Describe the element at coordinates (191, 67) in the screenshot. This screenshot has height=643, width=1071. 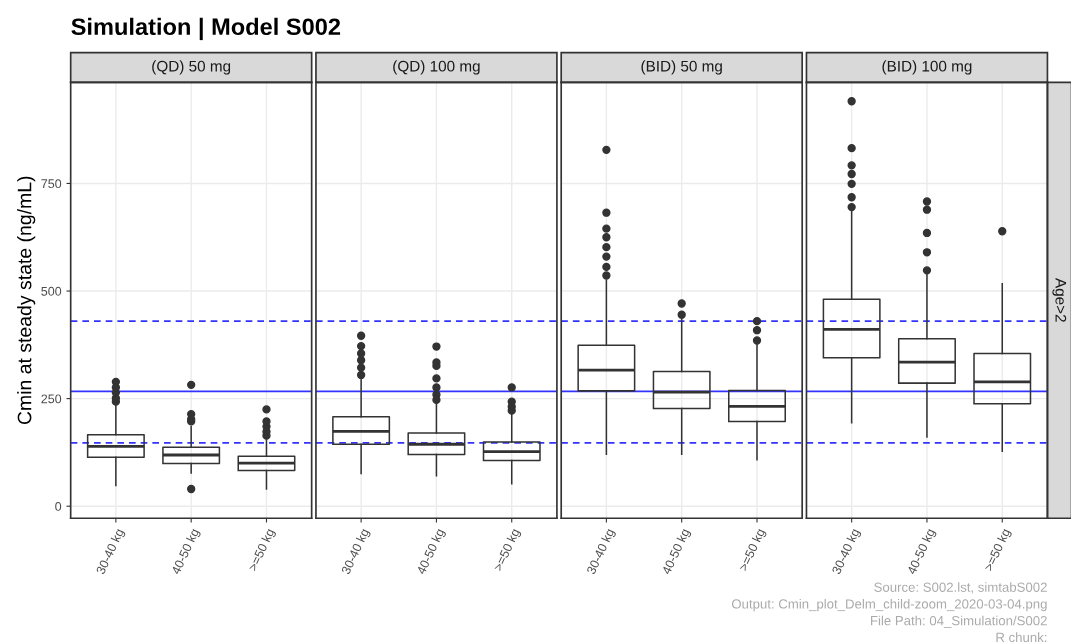
I see `chart-subtitle: (QD) 50 mg` at that location.